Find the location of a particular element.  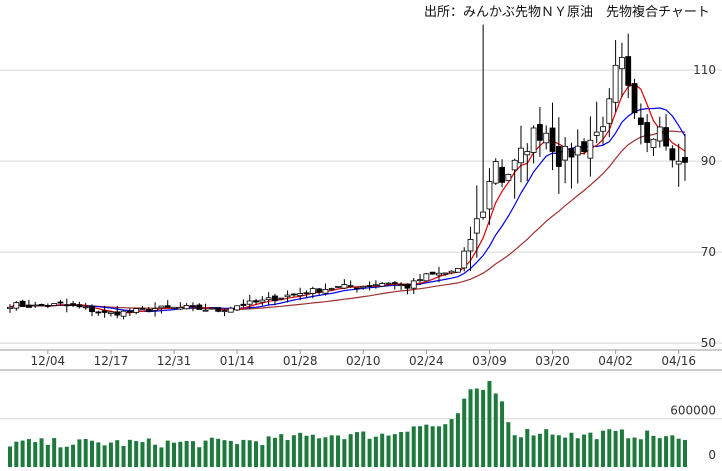

title-box is located at coordinates (571, 11).